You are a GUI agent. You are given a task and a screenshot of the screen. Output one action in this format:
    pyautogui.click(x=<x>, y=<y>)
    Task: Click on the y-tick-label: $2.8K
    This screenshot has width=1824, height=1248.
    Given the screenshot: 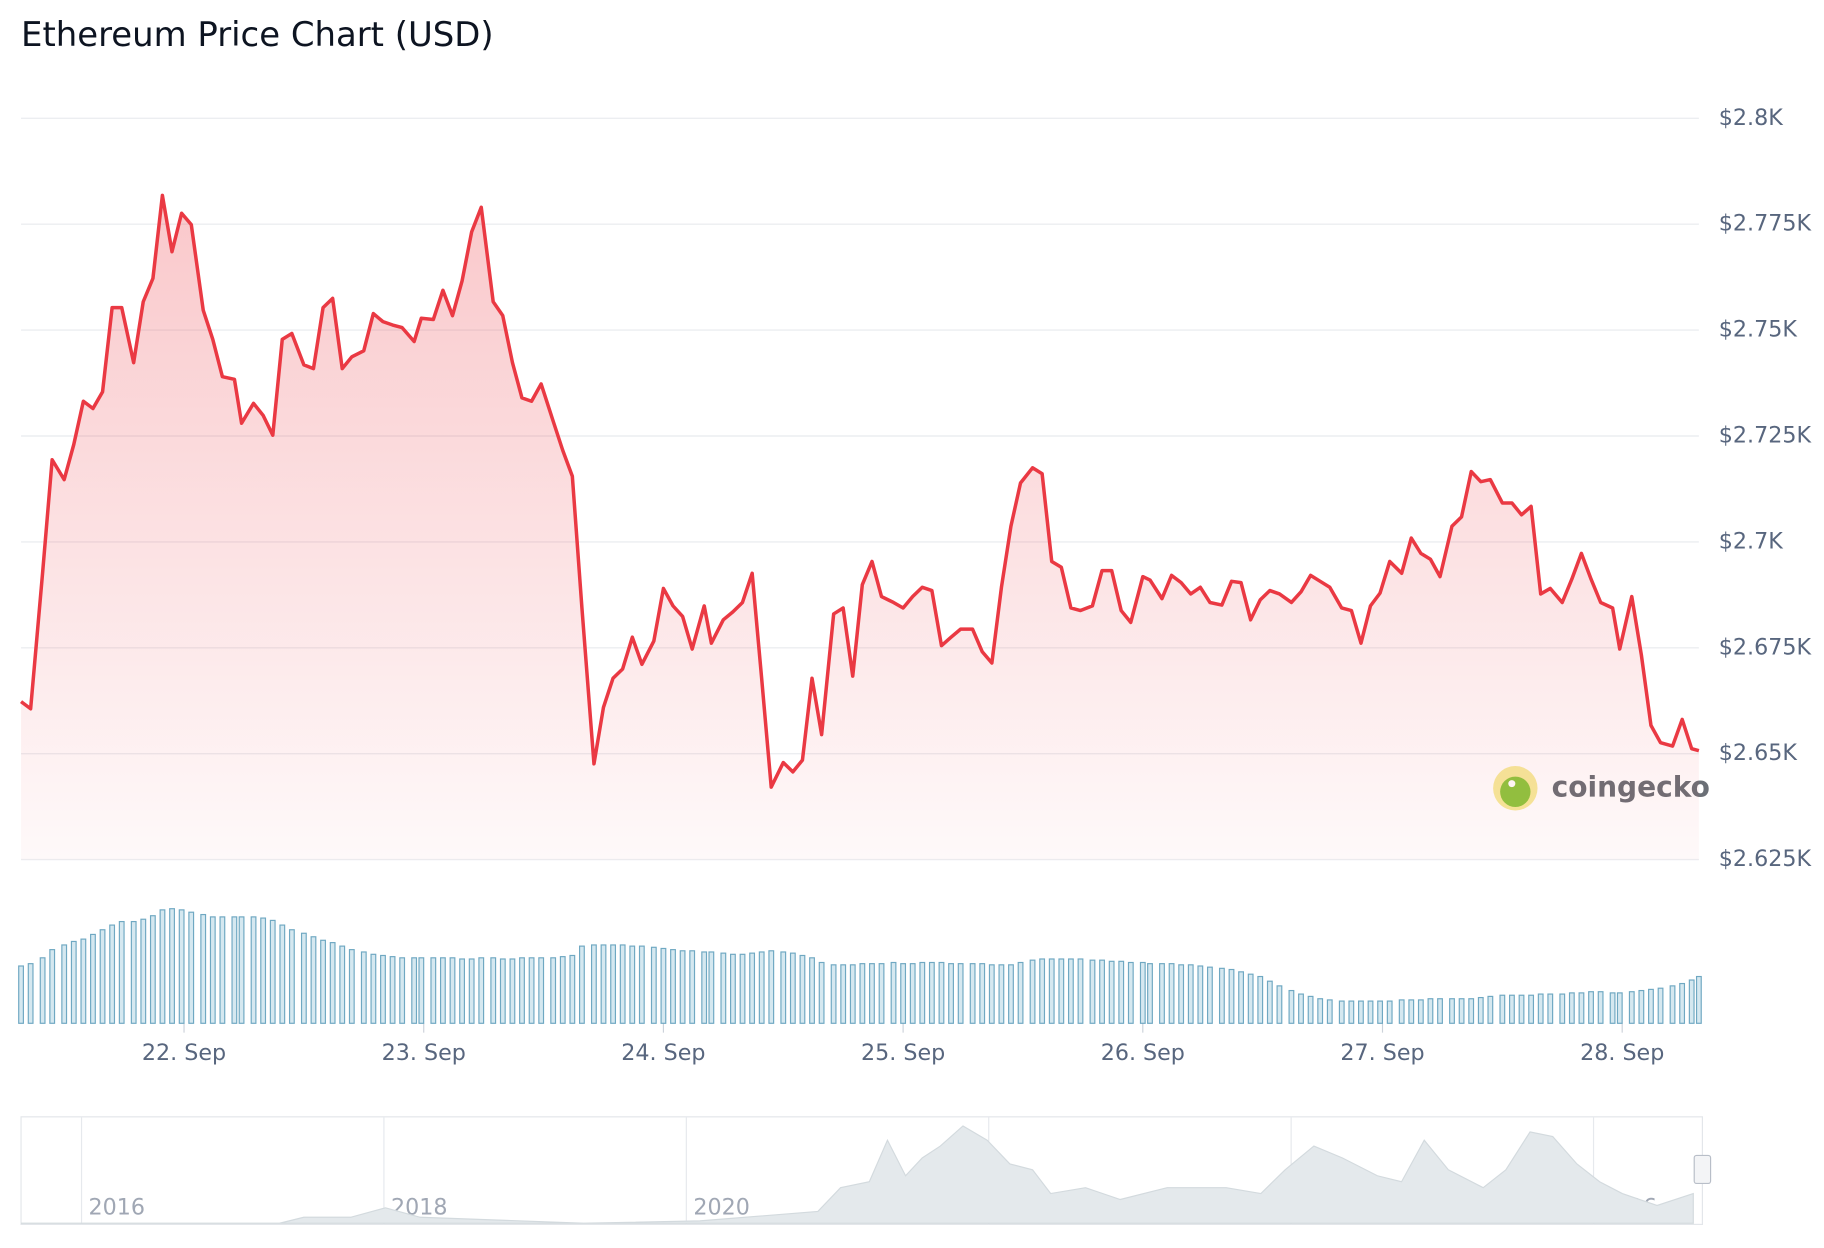 What is the action you would take?
    pyautogui.click(x=1751, y=118)
    